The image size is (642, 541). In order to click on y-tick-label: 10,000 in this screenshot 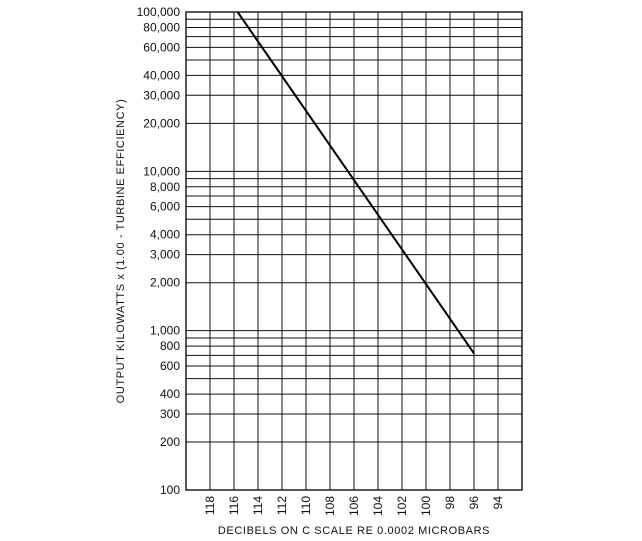, I will do `click(161, 171)`.